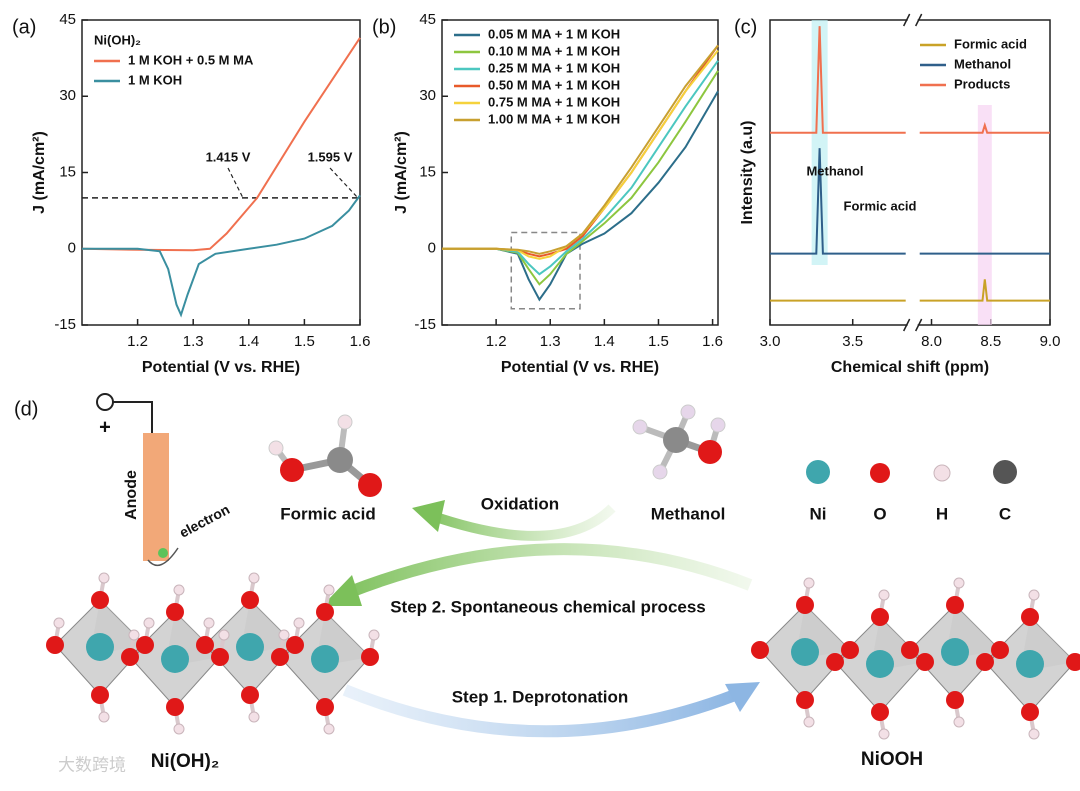 This screenshot has height=791, width=1080. Describe the element at coordinates (24, 27) in the screenshot. I see `panel-label: (a)` at that location.